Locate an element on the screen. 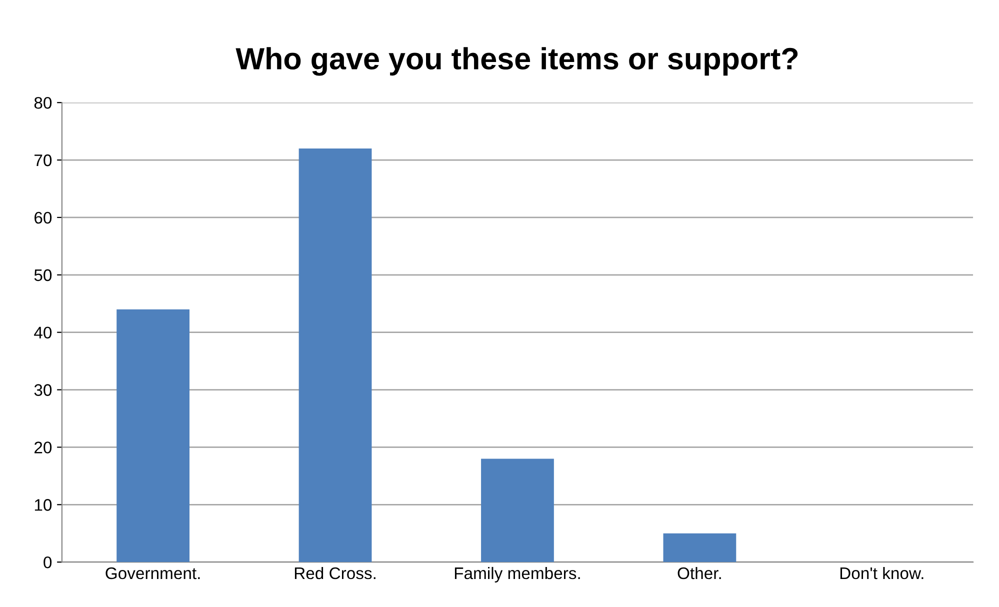  y-tick-label: 70 is located at coordinates (43, 160).